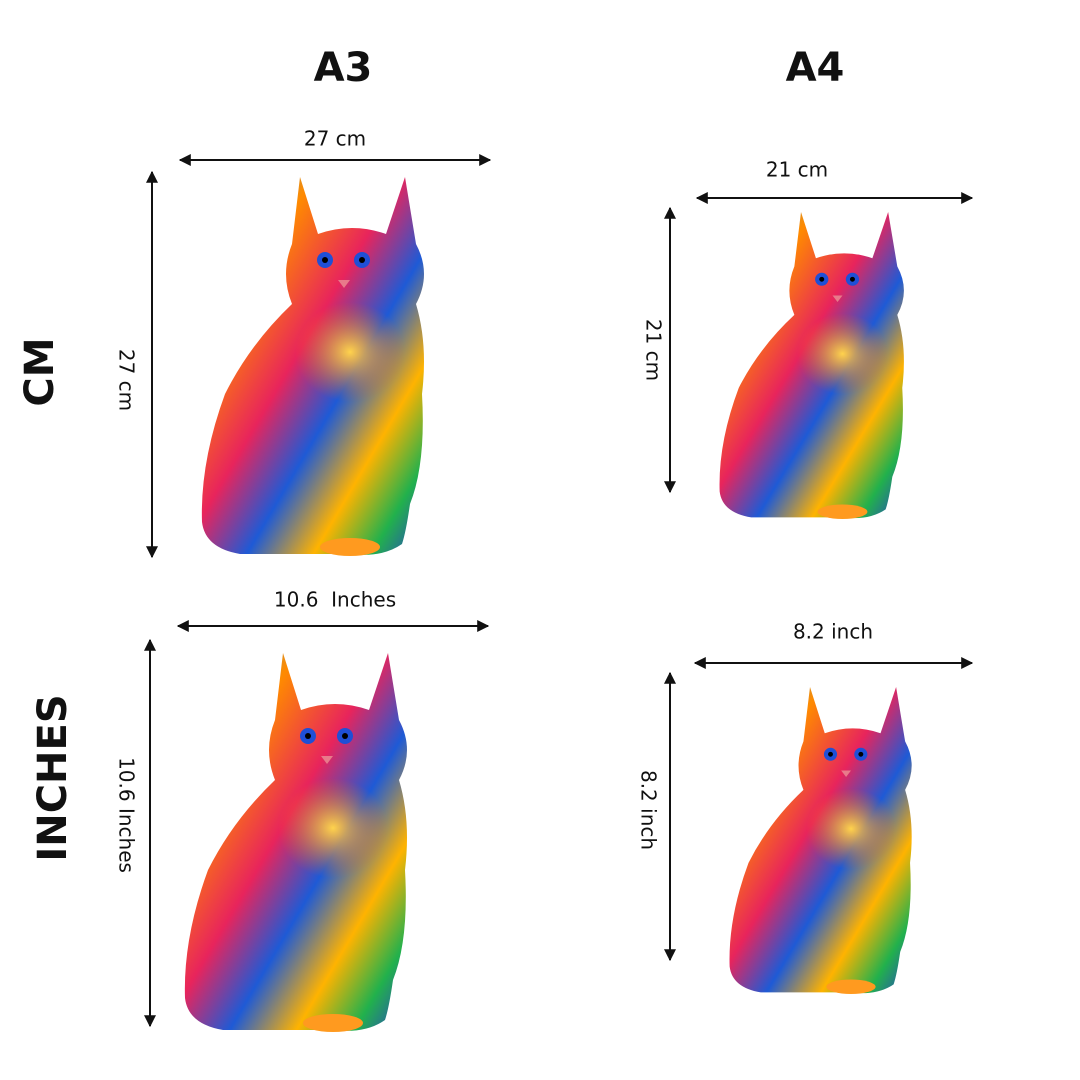 The image size is (1080, 1080). Describe the element at coordinates (654, 350) in the screenshot. I see `height-label: 21 cm` at that location.